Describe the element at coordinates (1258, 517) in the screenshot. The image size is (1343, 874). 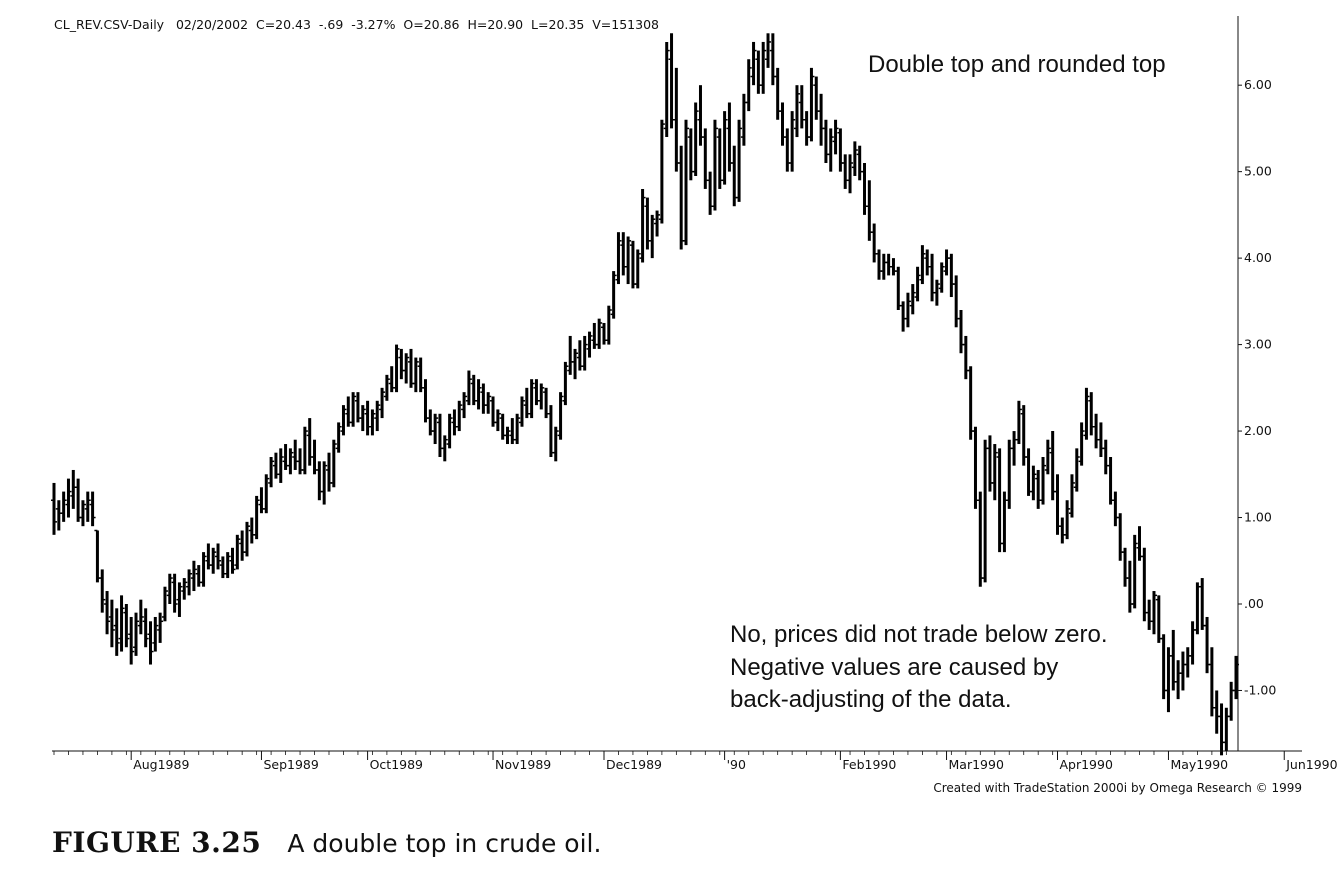
I see `y-tick-label: 1.00` at that location.